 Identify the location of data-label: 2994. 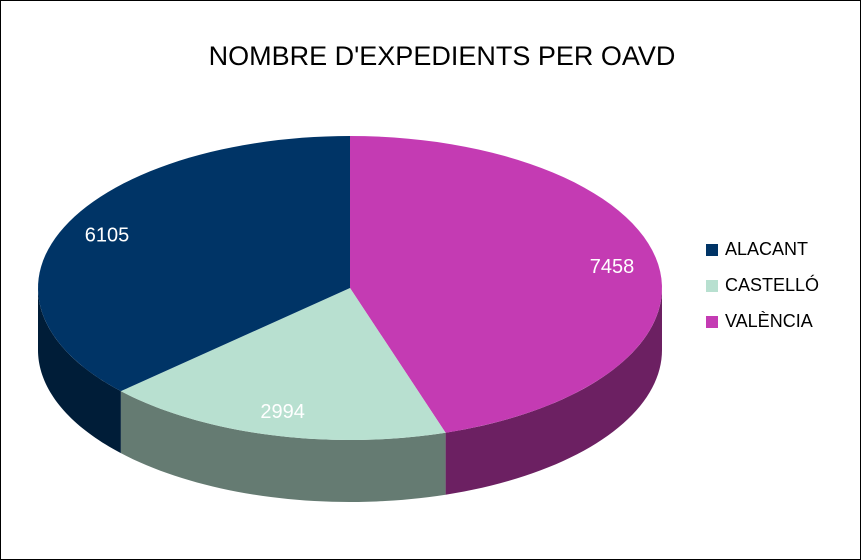
(282, 412).